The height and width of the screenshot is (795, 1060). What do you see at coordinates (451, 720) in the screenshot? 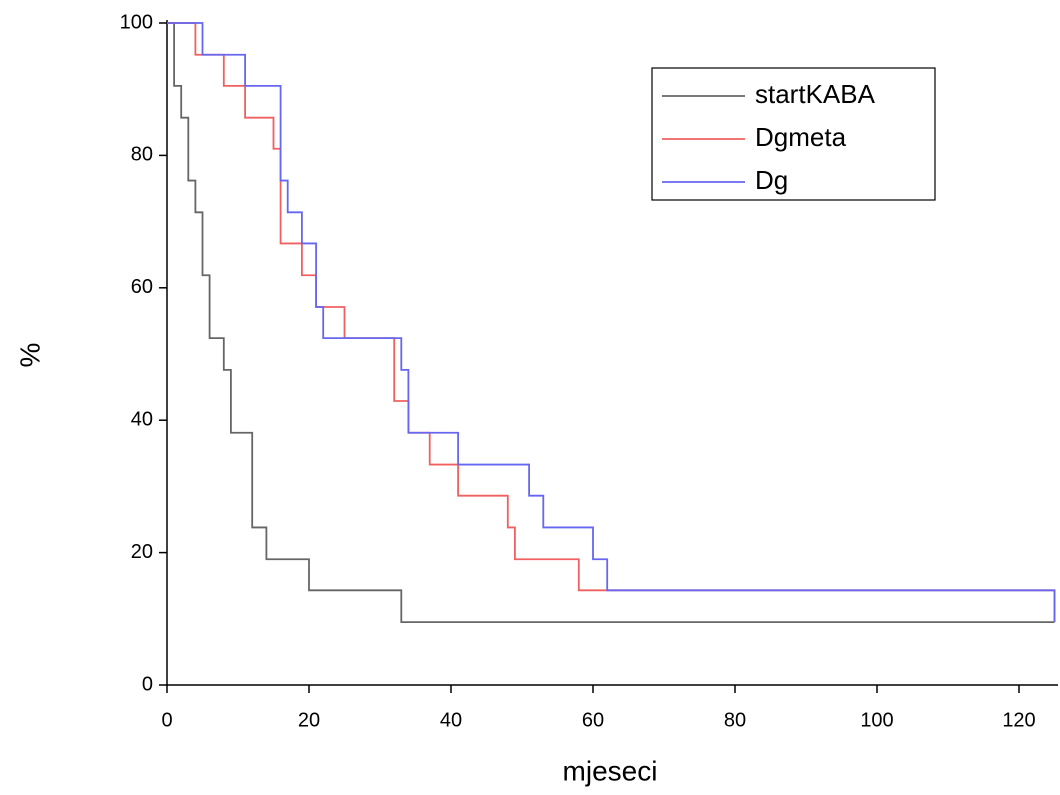
I see `x-tick-label: 40` at bounding box center [451, 720].